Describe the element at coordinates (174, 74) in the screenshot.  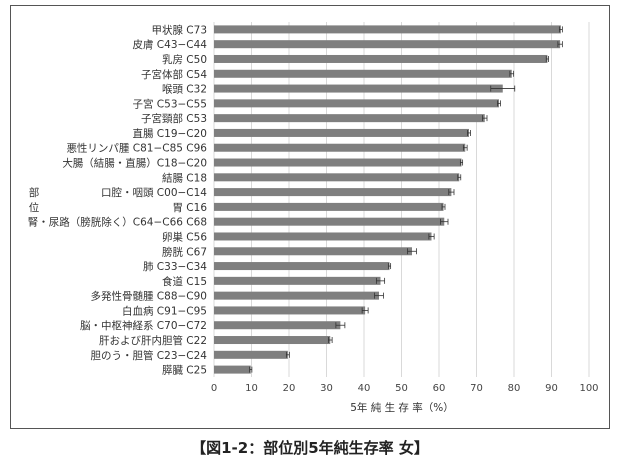
I see `category-label: 子宮体部 C54` at that location.